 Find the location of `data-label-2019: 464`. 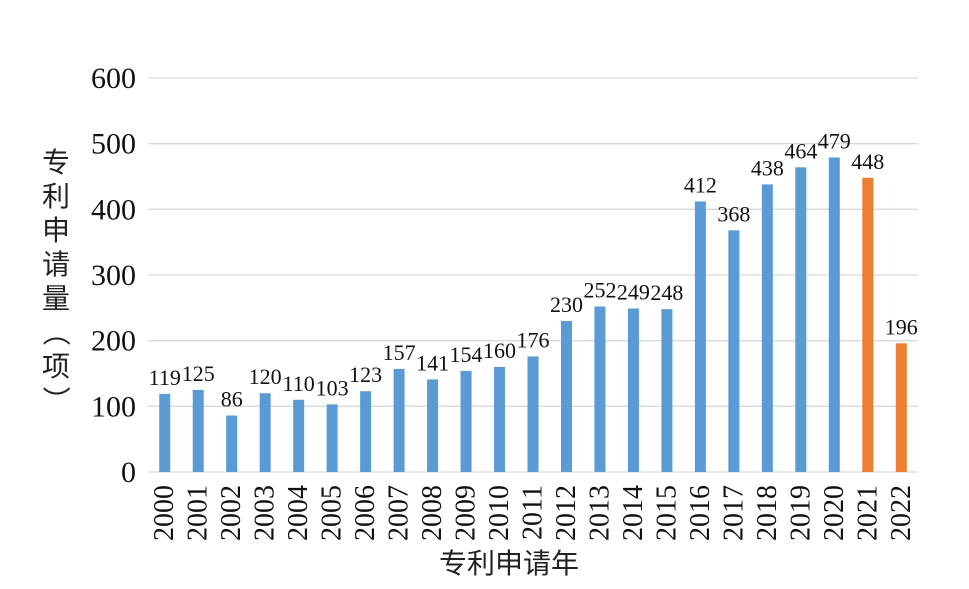

data-label-2019: 464 is located at coordinates (800, 150).